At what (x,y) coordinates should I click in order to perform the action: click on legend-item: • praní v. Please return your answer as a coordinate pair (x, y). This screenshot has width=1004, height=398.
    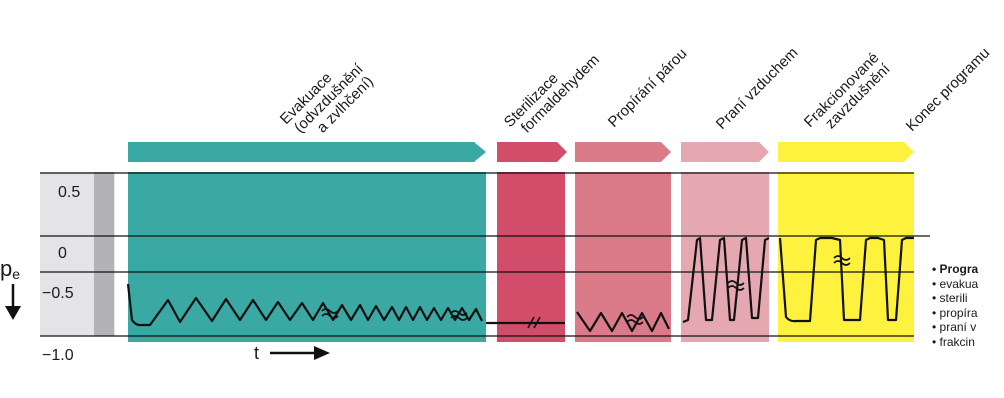
    Looking at the image, I should click on (954, 327).